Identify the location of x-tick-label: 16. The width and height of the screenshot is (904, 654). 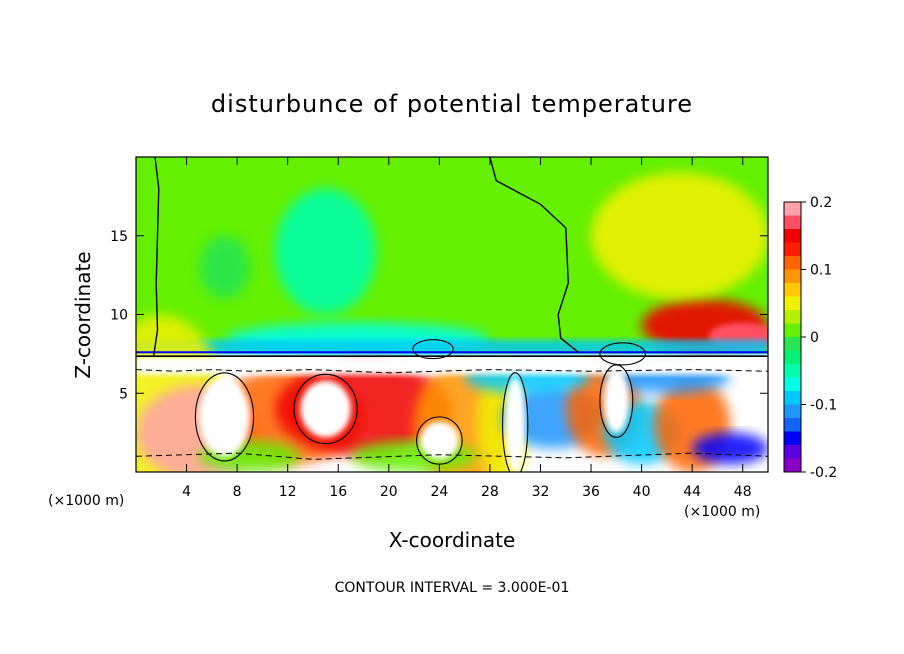
(338, 492).